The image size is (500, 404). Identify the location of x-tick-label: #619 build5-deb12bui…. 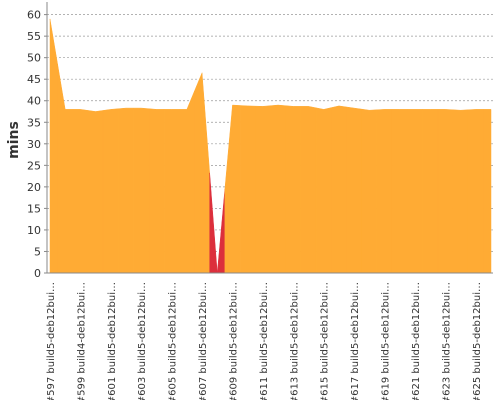
(386, 341).